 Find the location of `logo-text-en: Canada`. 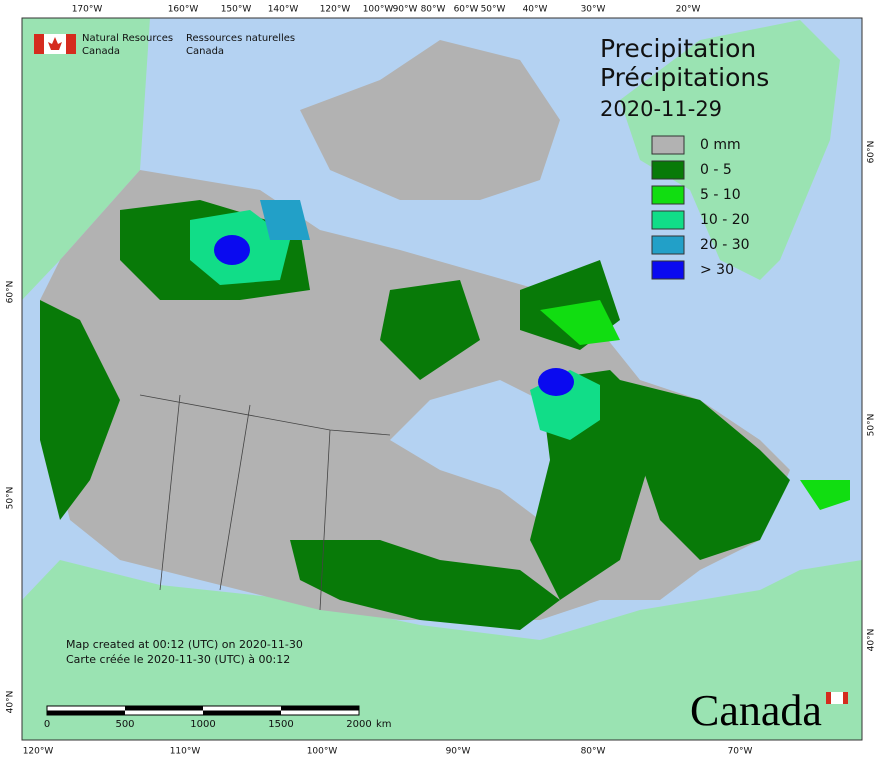

logo-text-en: Canada is located at coordinates (101, 51).